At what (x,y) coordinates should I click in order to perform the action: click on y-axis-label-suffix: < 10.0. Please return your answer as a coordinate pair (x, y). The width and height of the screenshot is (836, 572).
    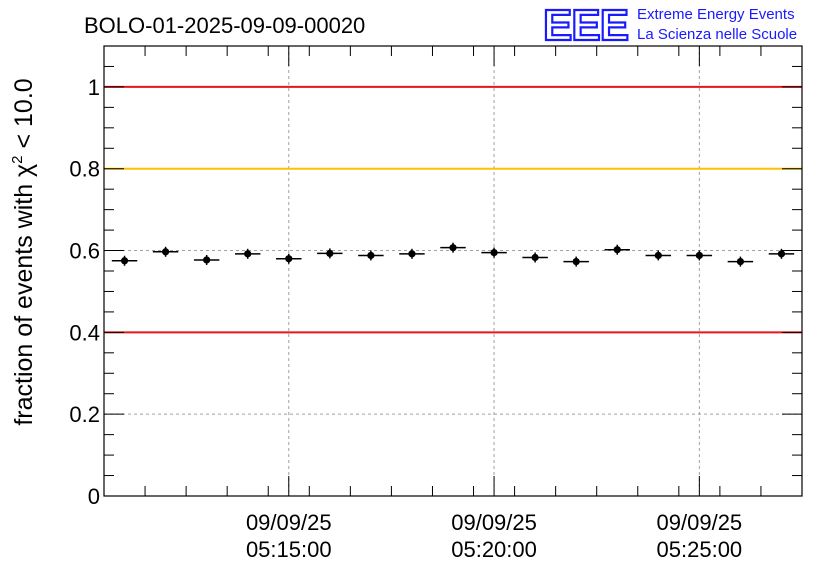
    Looking at the image, I should click on (24, 116).